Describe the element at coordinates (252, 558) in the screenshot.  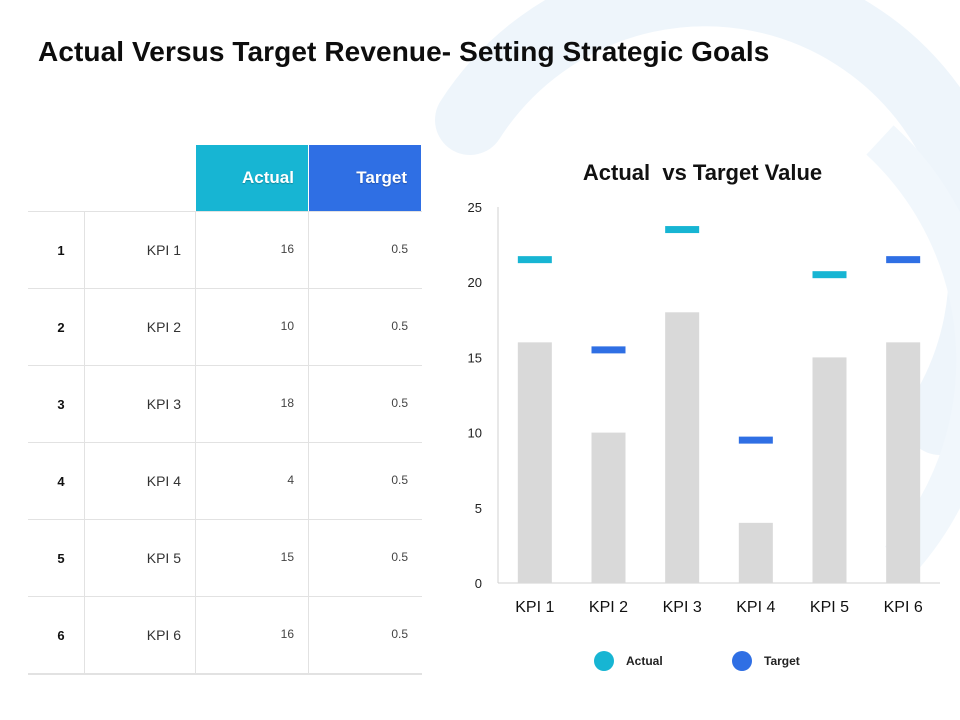
I see `actual-value-cell: 15` at that location.